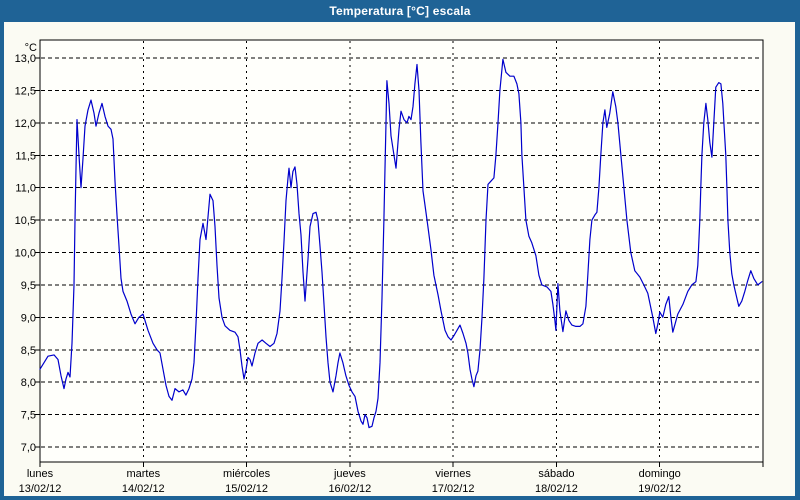 This screenshot has height=500, width=800. What do you see at coordinates (40, 474) in the screenshot?
I see `day-name-label: lunes` at bounding box center [40, 474].